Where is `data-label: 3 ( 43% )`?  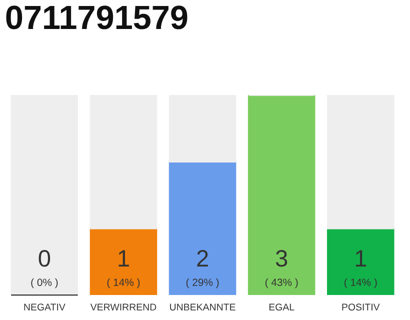 data-label: 3 ( 43% ) is located at coordinates (281, 269).